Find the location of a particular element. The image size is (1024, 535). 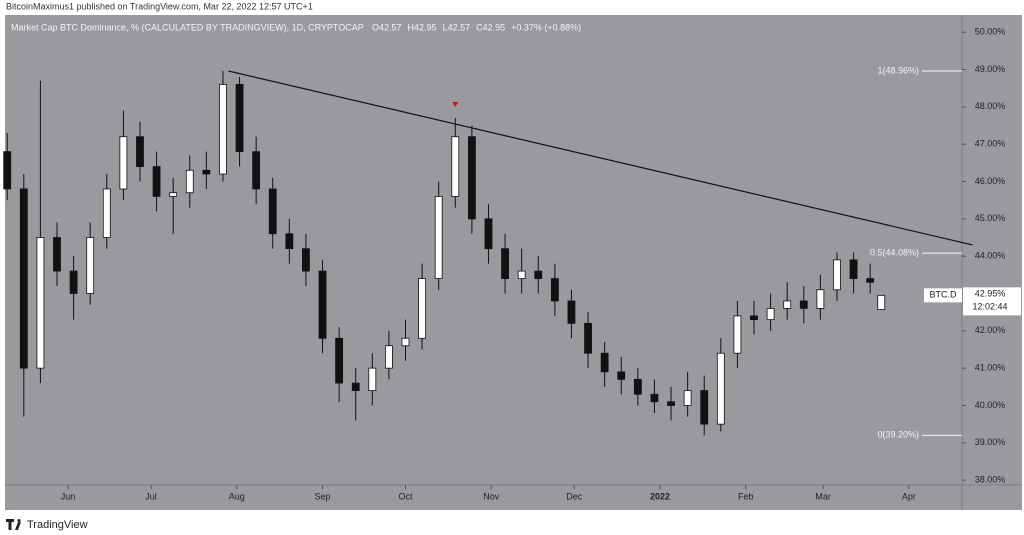

y-tick-label: 40.00% is located at coordinates (990, 405).